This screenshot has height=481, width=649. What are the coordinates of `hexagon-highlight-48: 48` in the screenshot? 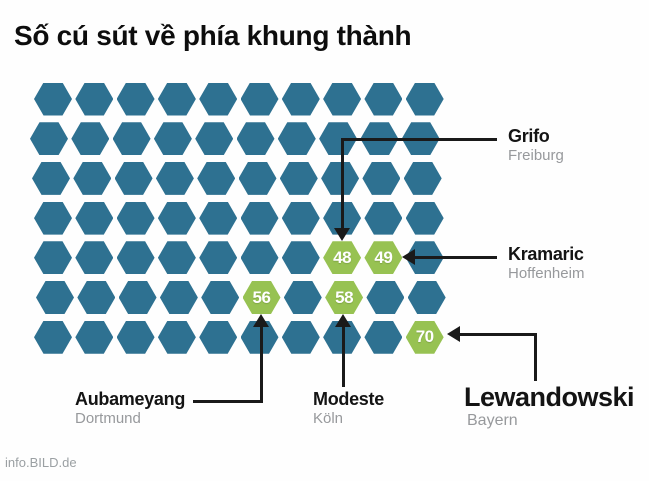 It's located at (342, 258).